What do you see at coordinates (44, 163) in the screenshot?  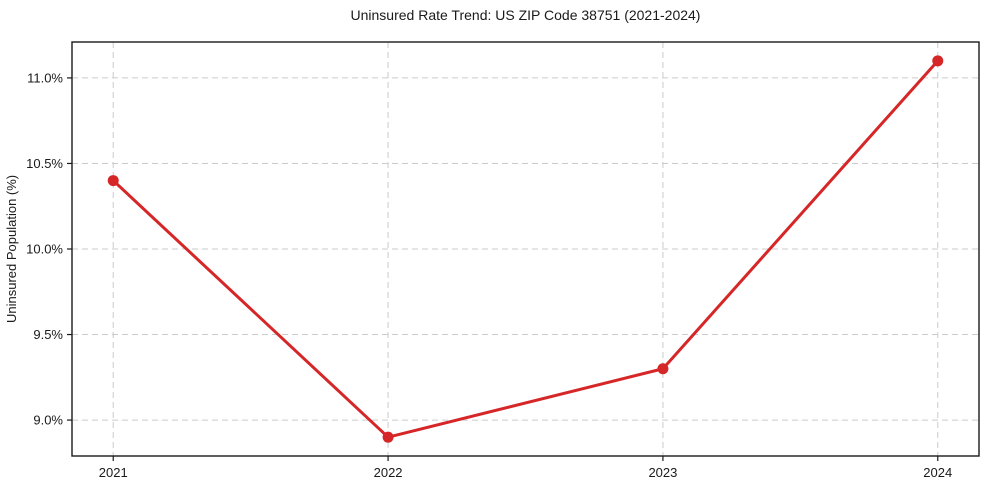 I see `y-tick-label: 10.5%` at bounding box center [44, 163].